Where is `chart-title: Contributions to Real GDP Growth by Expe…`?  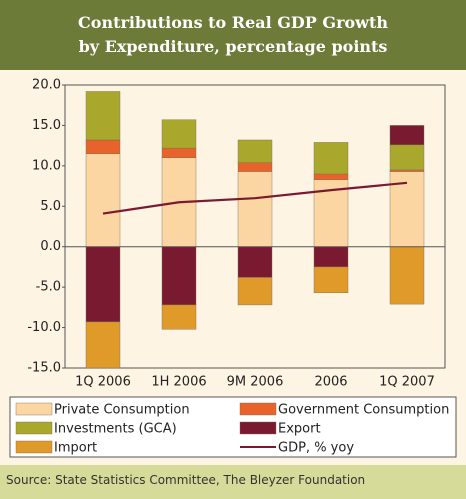
chart-title: Contributions to Real GDP Growth by Expe… is located at coordinates (233, 35).